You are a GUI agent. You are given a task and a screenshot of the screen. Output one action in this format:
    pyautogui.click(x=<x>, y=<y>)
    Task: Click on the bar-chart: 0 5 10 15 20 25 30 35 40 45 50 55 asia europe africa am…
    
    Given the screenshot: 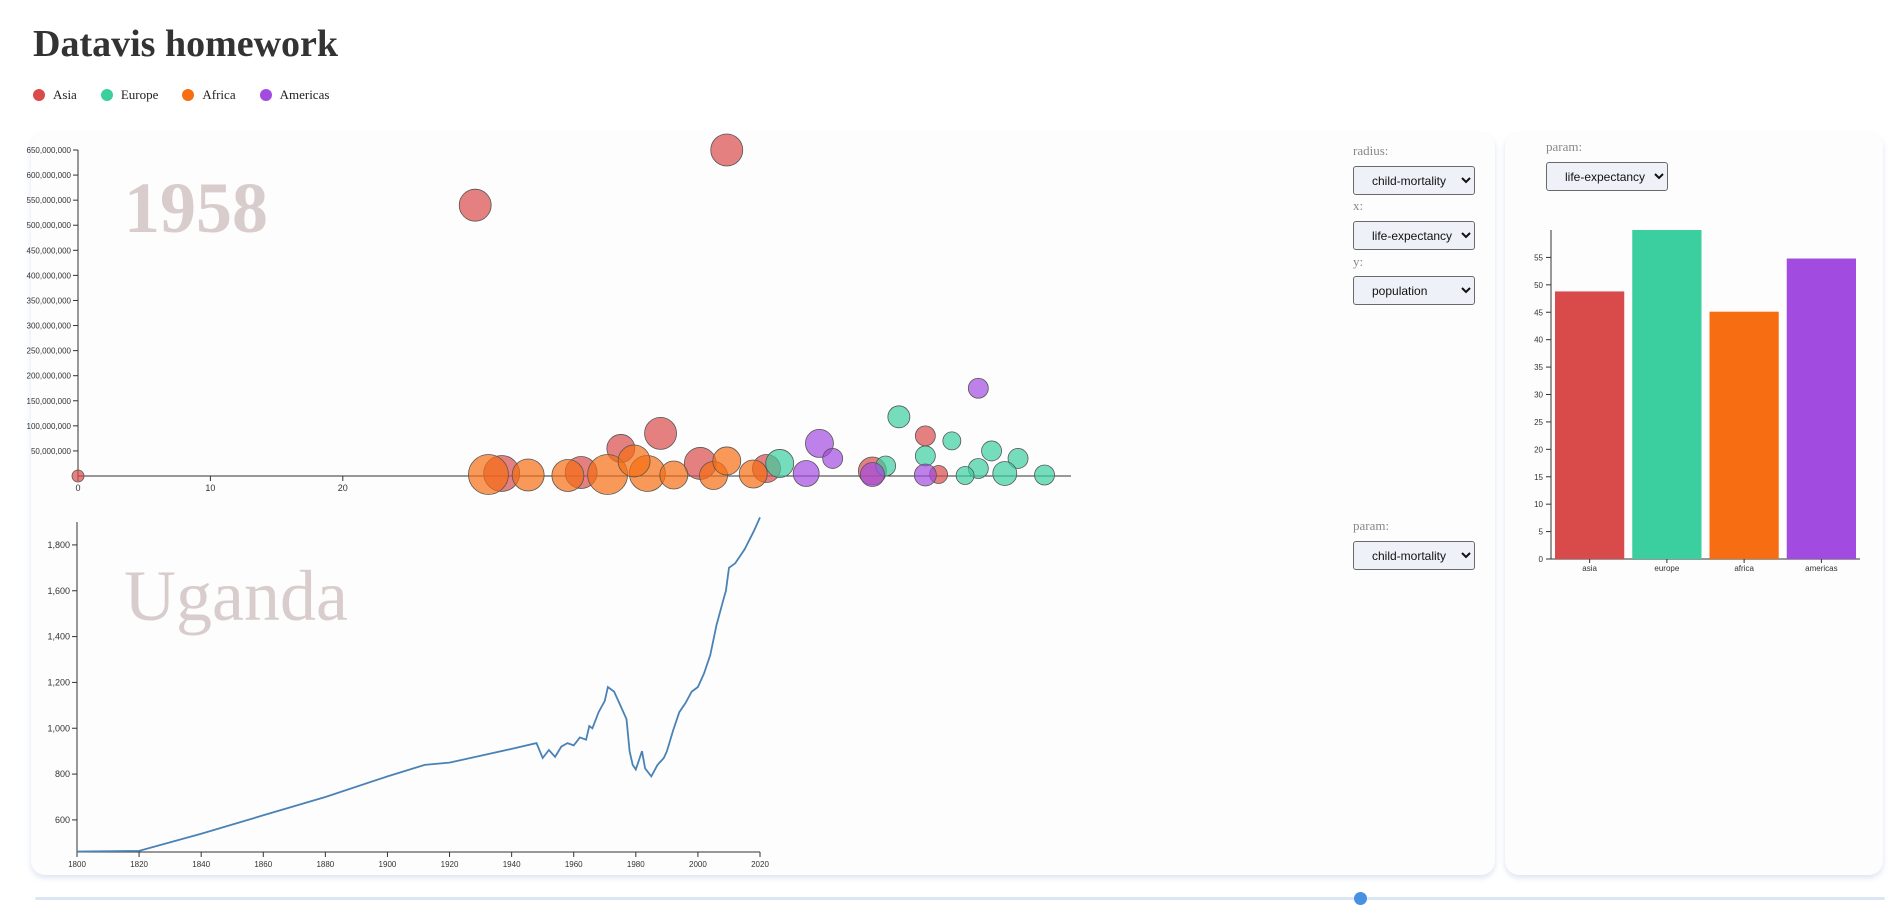 What is the action you would take?
    pyautogui.click(x=1697, y=401)
    